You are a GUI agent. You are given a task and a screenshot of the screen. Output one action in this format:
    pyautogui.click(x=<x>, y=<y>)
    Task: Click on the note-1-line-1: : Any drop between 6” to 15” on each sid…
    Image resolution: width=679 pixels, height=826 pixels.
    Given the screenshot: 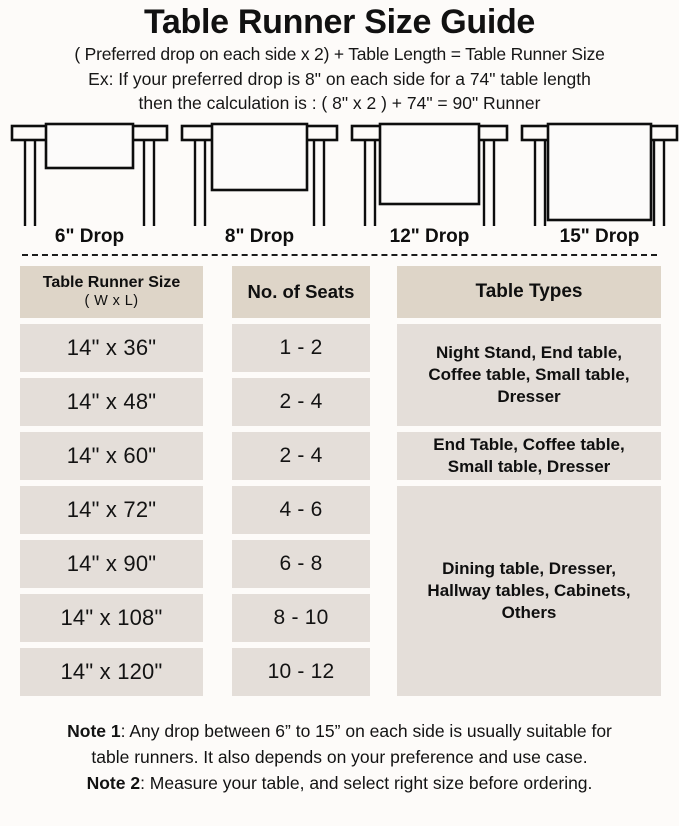 What is the action you would take?
    pyautogui.click(x=366, y=730)
    